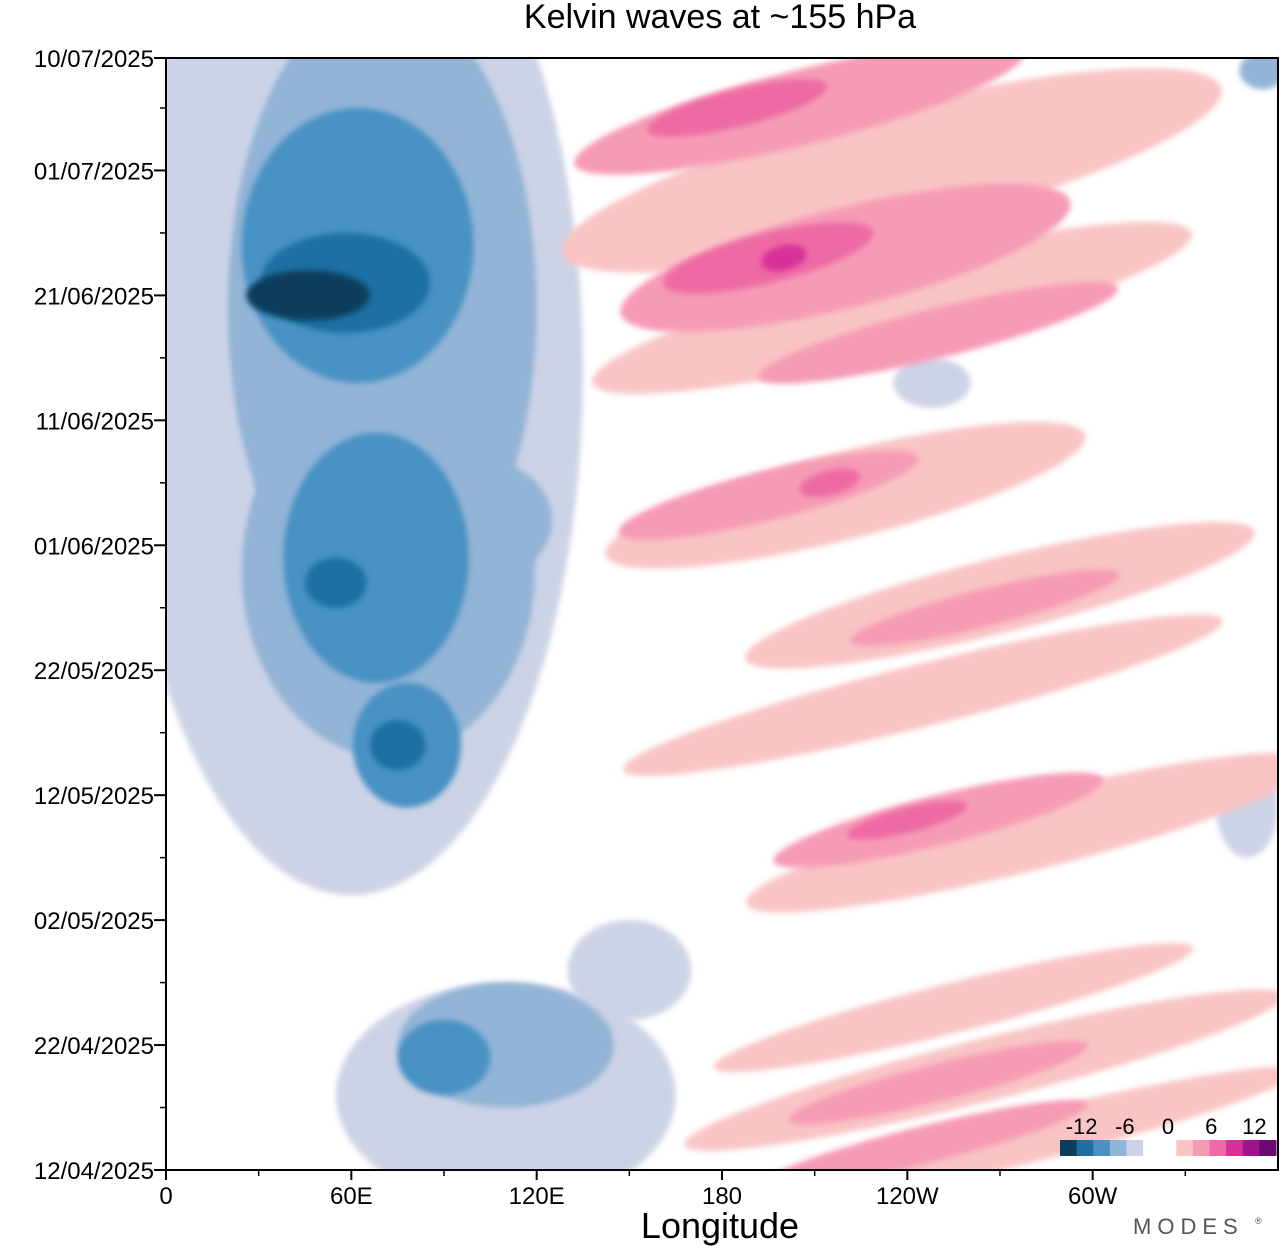 This screenshot has width=1280, height=1249. What do you see at coordinates (907, 1196) in the screenshot?
I see `x-tick-label-5: 120W` at bounding box center [907, 1196].